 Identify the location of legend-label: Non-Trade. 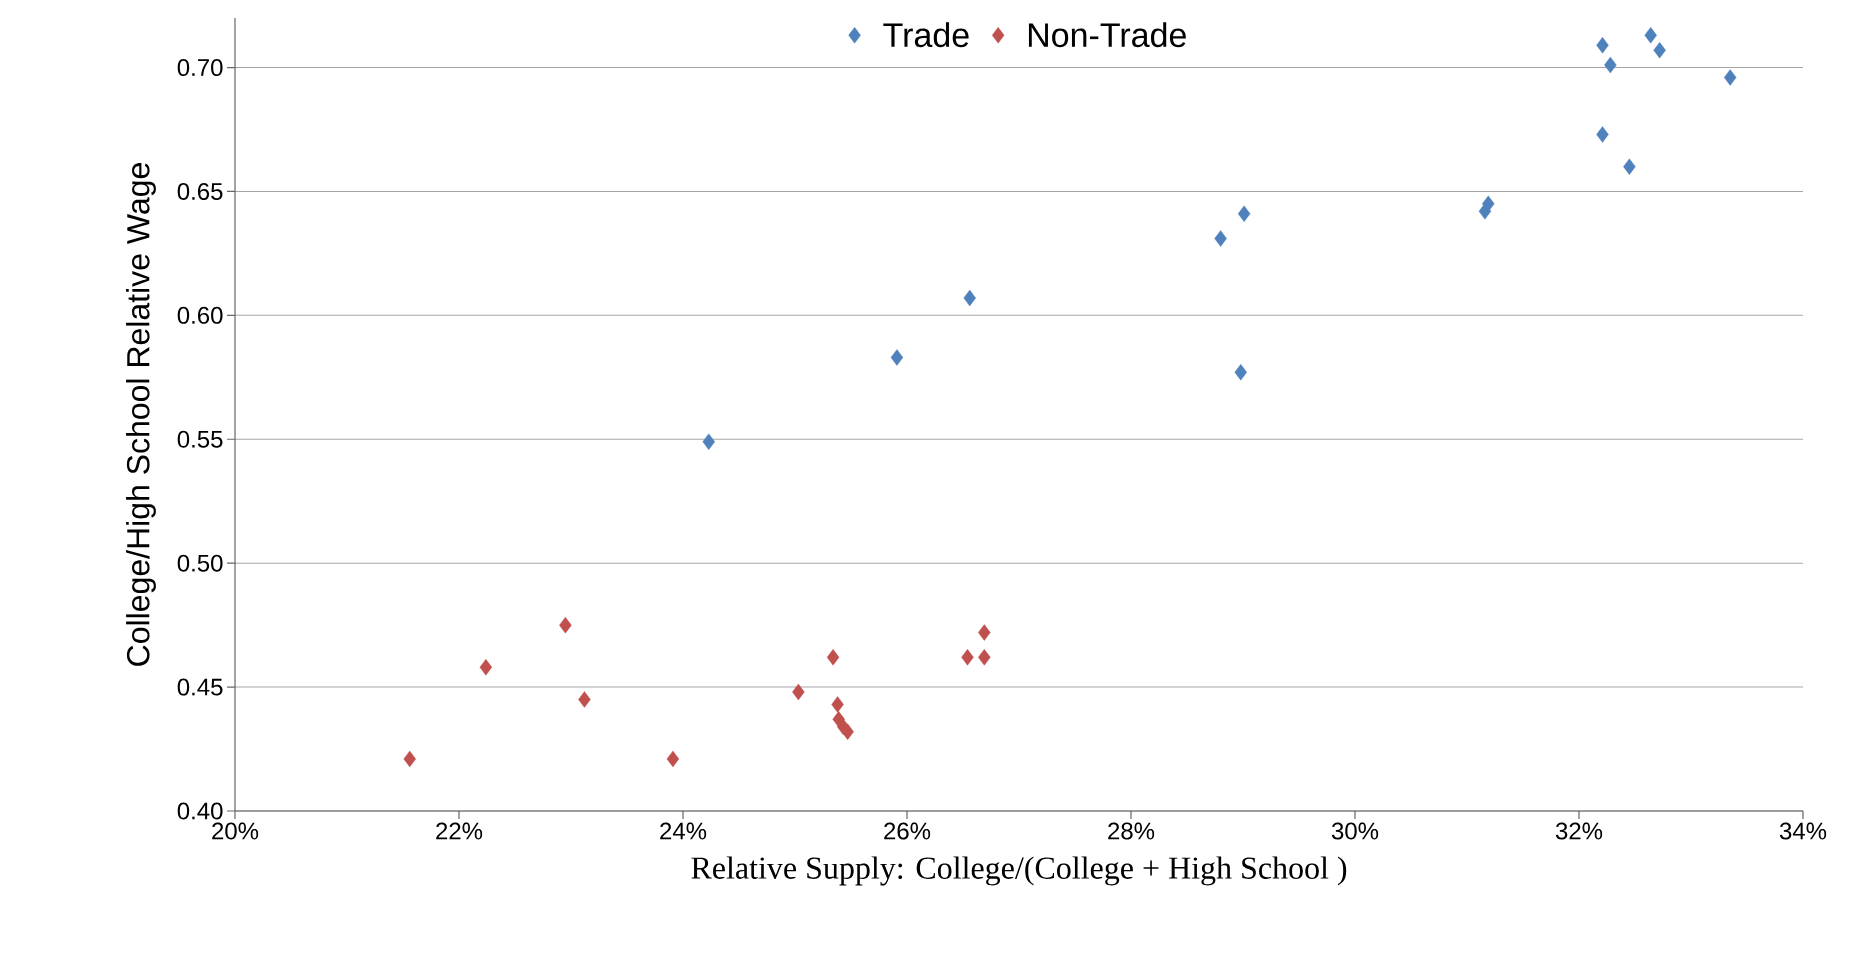
(1107, 35).